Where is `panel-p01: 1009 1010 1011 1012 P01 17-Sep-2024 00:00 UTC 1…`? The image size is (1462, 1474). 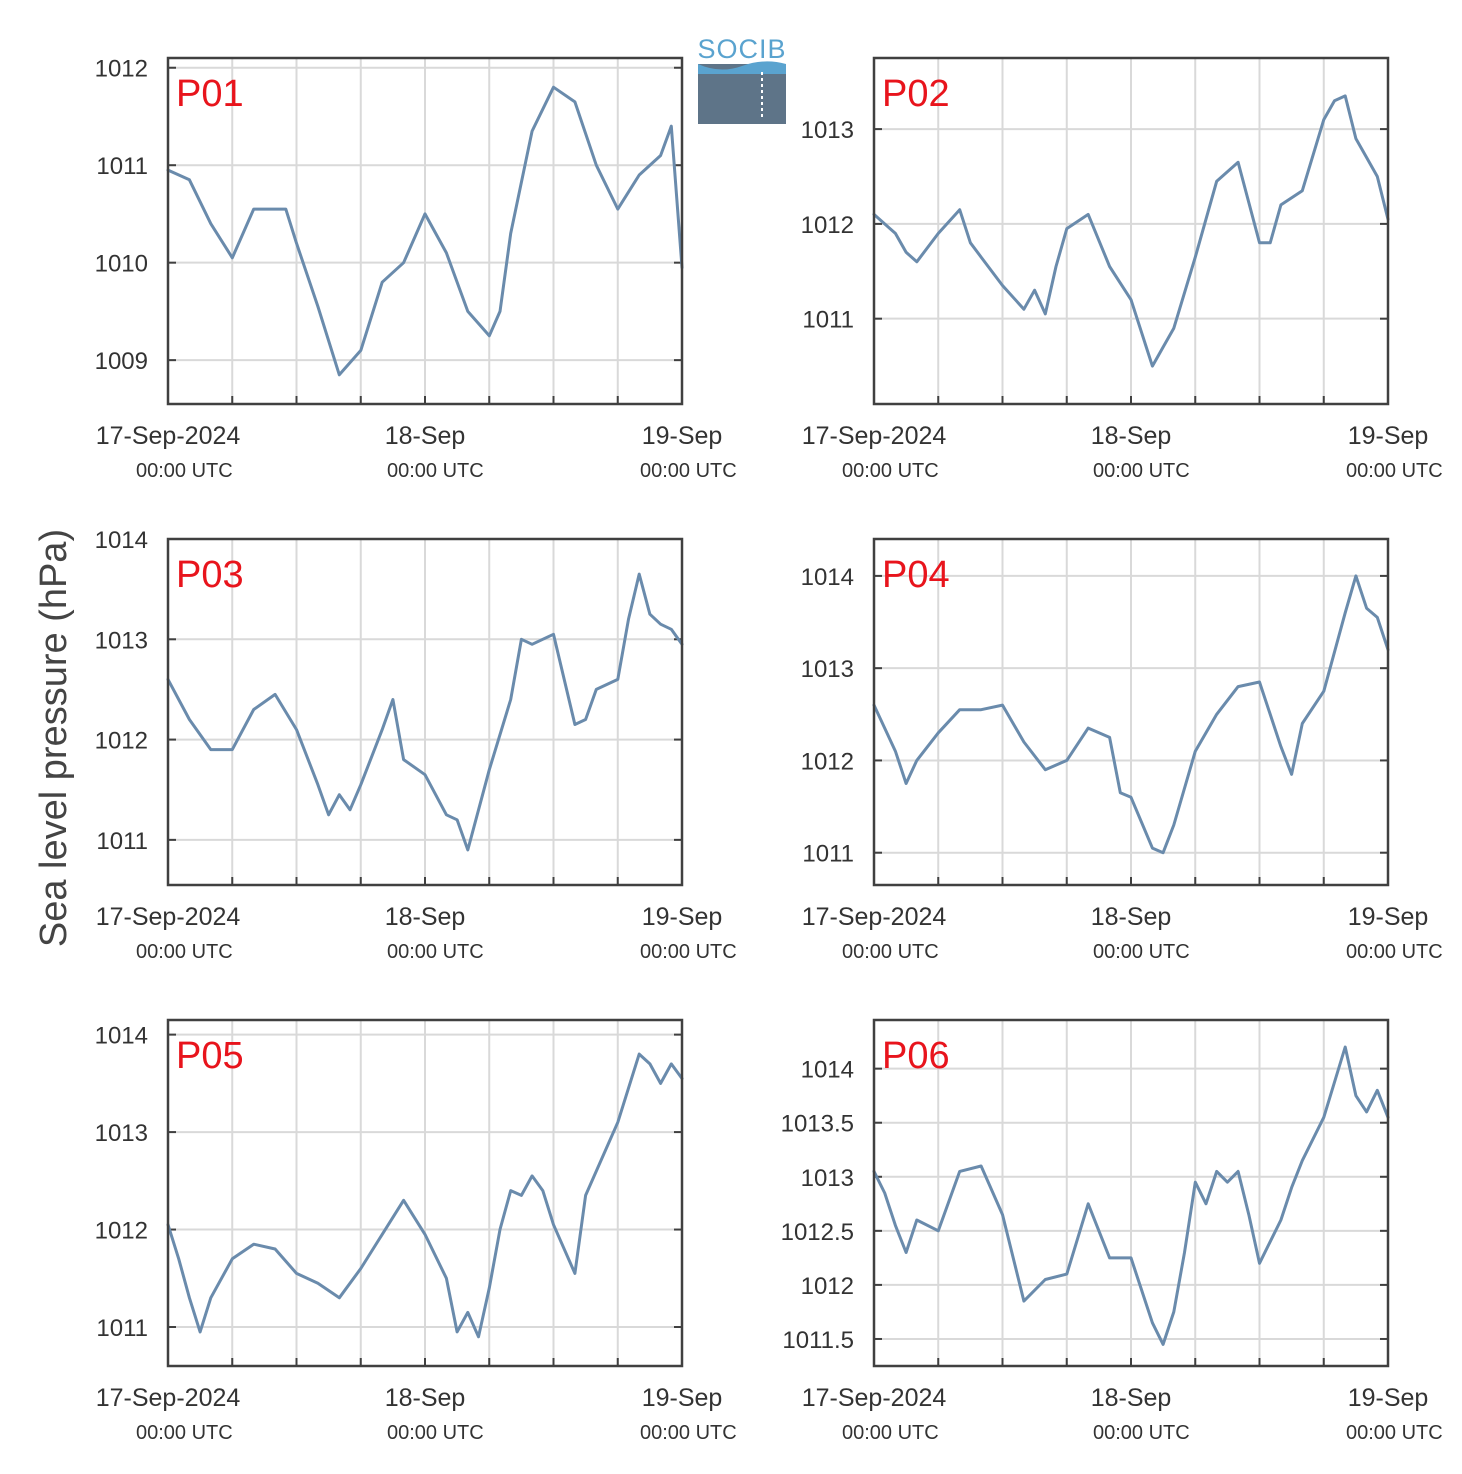
panel-p01: 1009 1010 1011 1012 P01 17-Sep-2024 00:00 UTC 1… is located at coordinates (416, 269).